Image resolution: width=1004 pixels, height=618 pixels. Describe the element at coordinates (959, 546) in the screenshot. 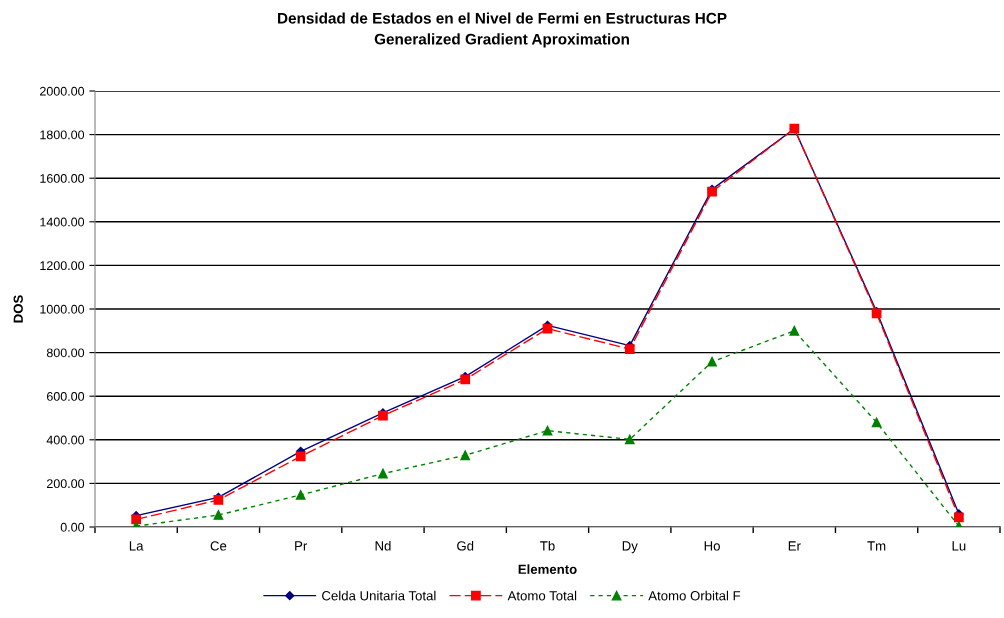

I see `x-tick-label: Lu` at that location.